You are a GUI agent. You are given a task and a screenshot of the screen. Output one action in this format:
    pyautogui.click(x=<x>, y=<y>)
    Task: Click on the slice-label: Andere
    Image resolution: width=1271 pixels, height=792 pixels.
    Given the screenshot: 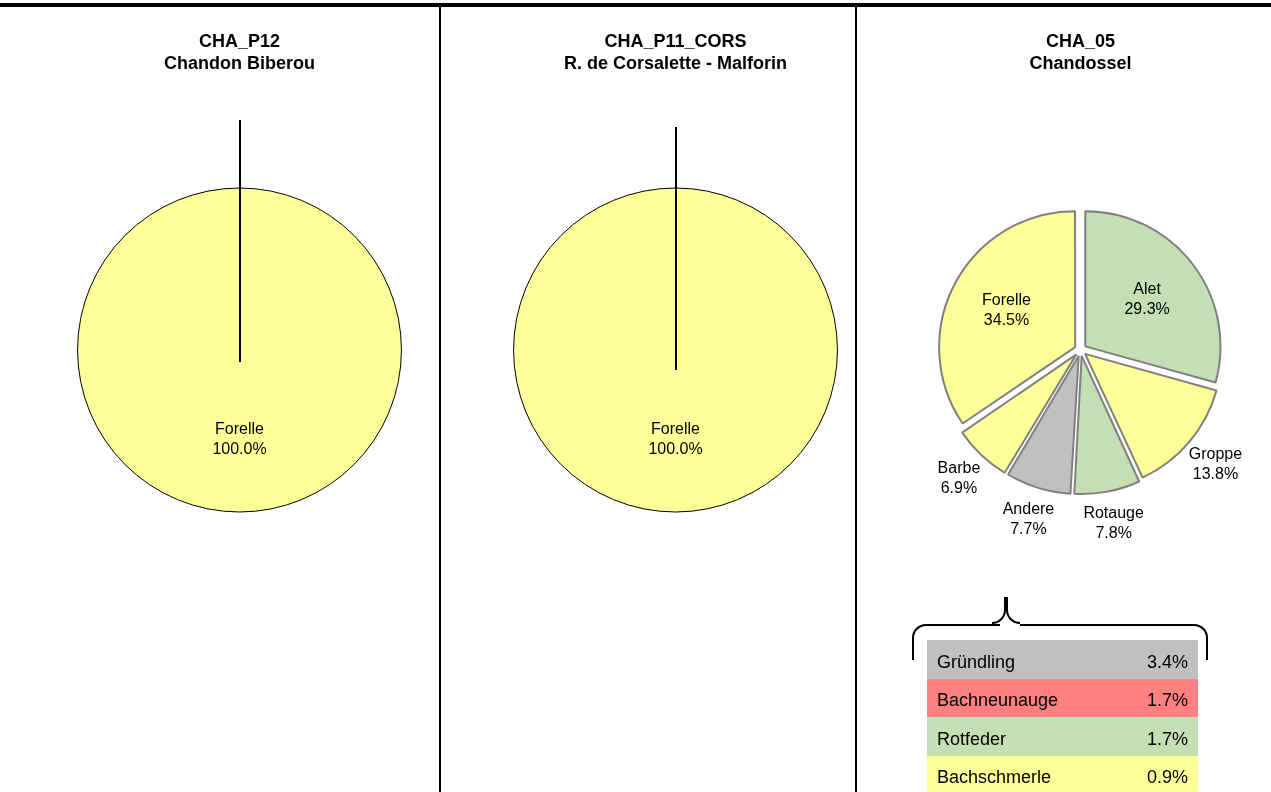 What is the action you would take?
    pyautogui.click(x=1028, y=508)
    